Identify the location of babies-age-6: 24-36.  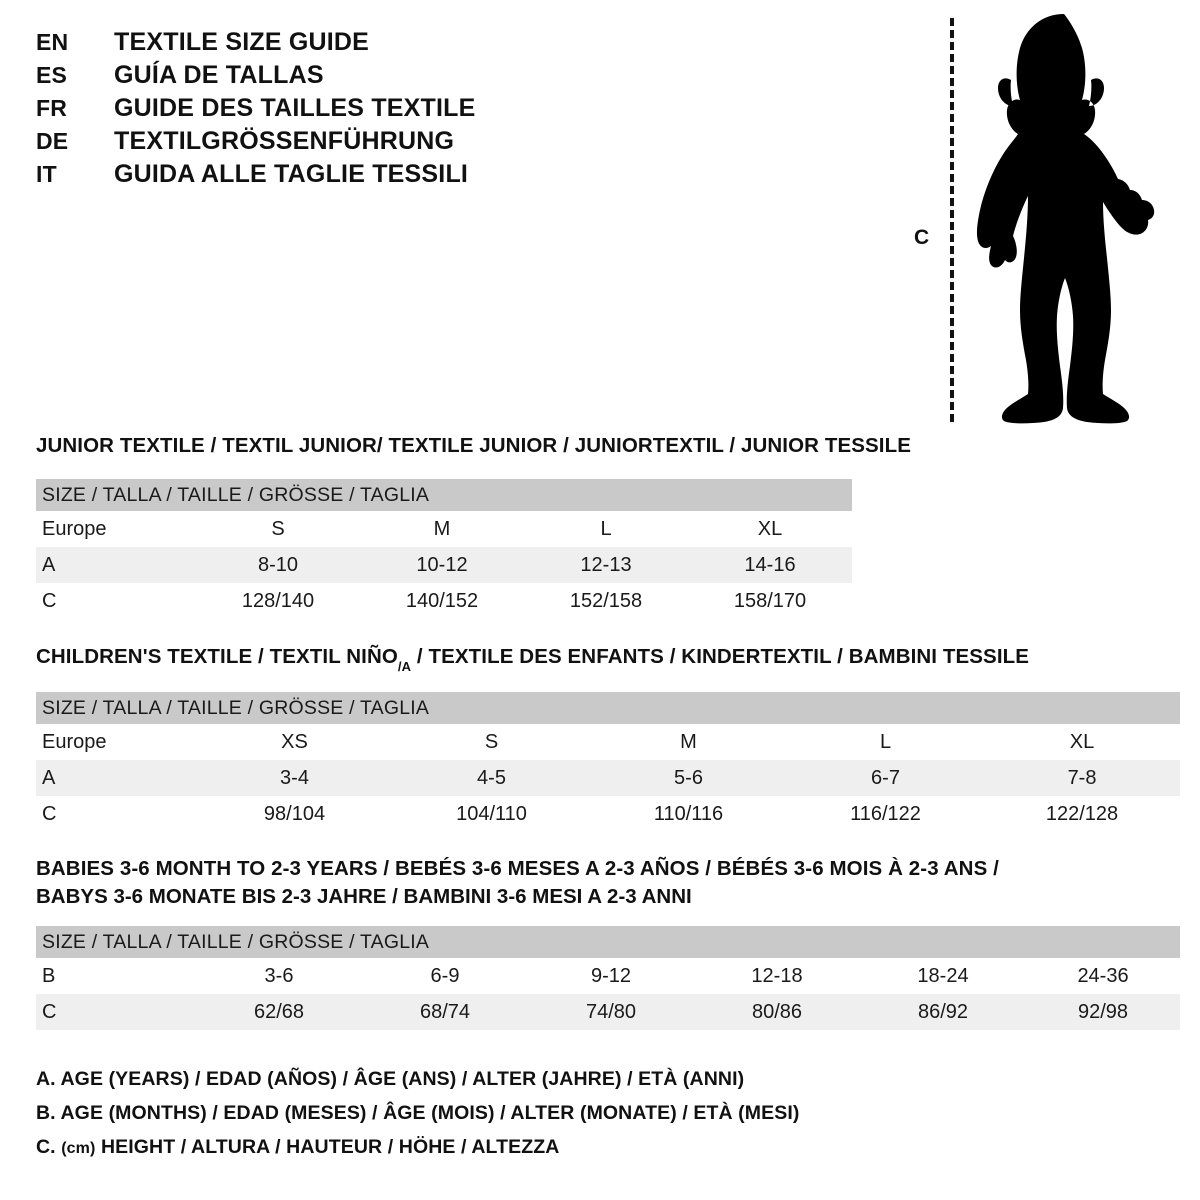
(1103, 976).